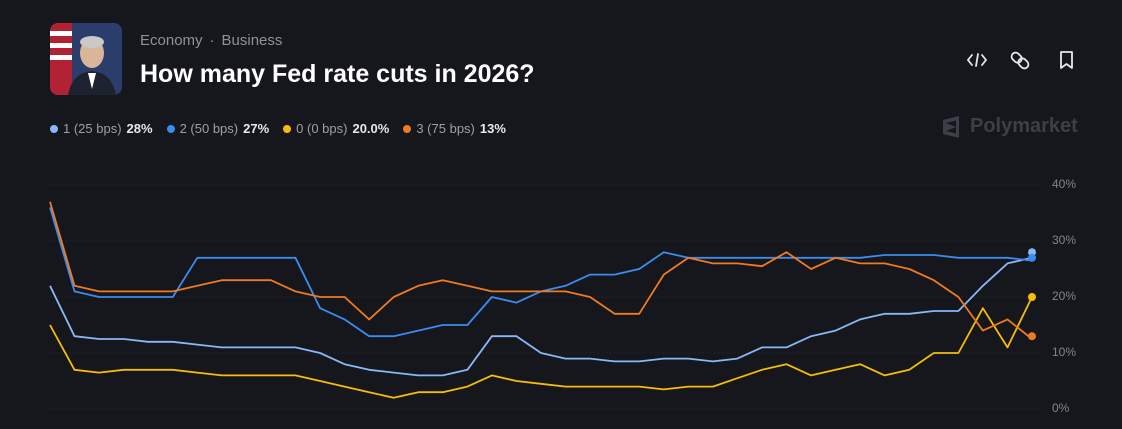 Image resolution: width=1122 pixels, height=429 pixels. I want to click on breadcrumb: Economy · Business, so click(211, 40).